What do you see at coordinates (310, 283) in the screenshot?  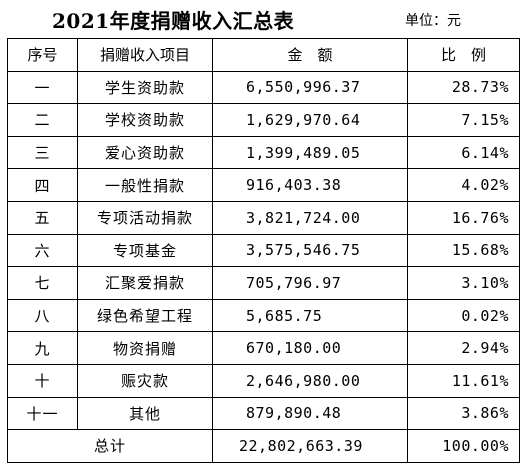 I see `row-amount: 705,796.97` at bounding box center [310, 283].